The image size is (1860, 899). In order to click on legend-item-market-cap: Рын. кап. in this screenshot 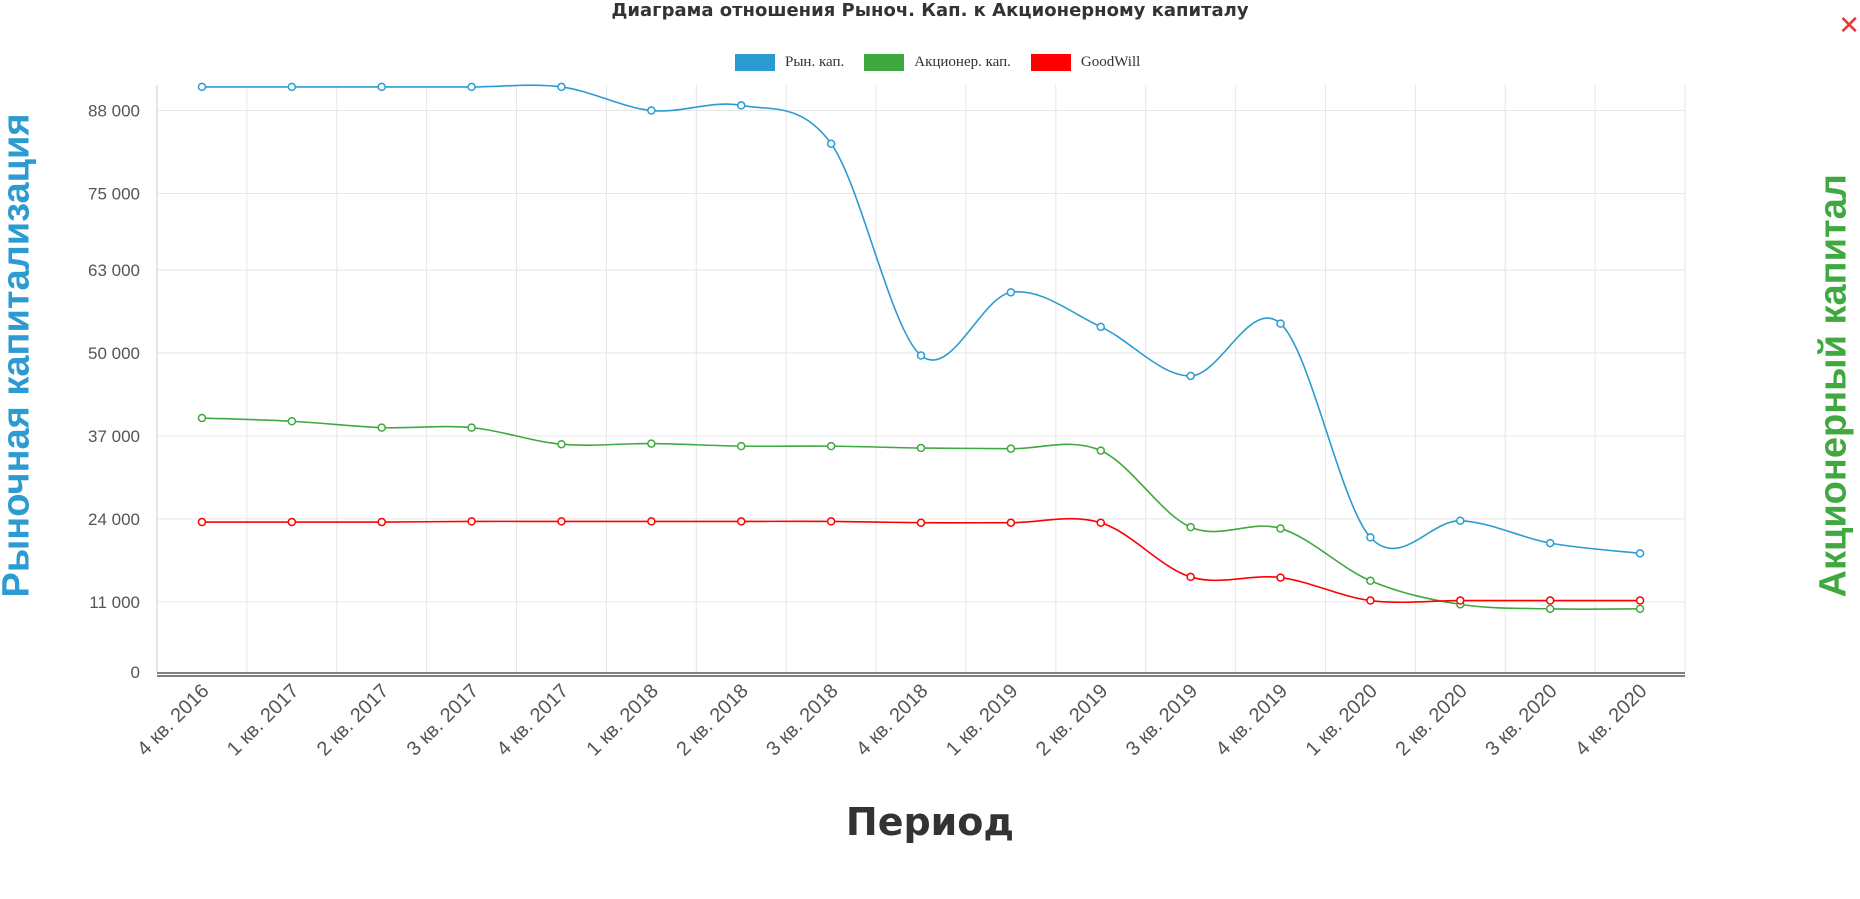, I will do `click(789, 62)`.